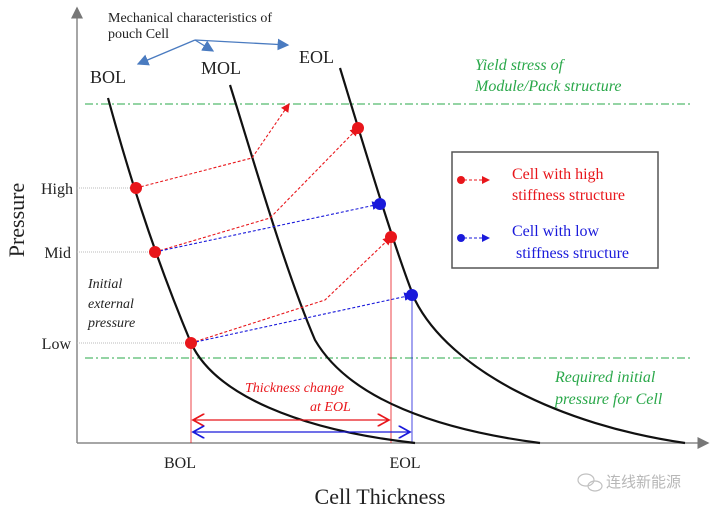 The width and height of the screenshot is (715, 509). Describe the element at coordinates (190, 18) in the screenshot. I see `note-line1: Mechanical characteristics of` at that location.